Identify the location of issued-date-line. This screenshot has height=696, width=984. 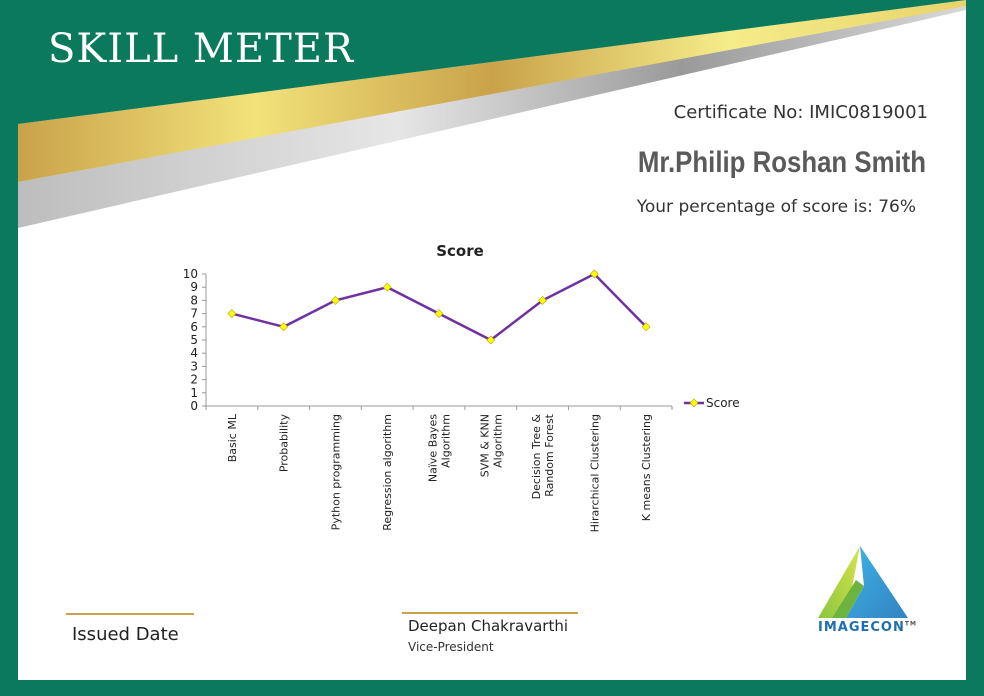
(130, 614).